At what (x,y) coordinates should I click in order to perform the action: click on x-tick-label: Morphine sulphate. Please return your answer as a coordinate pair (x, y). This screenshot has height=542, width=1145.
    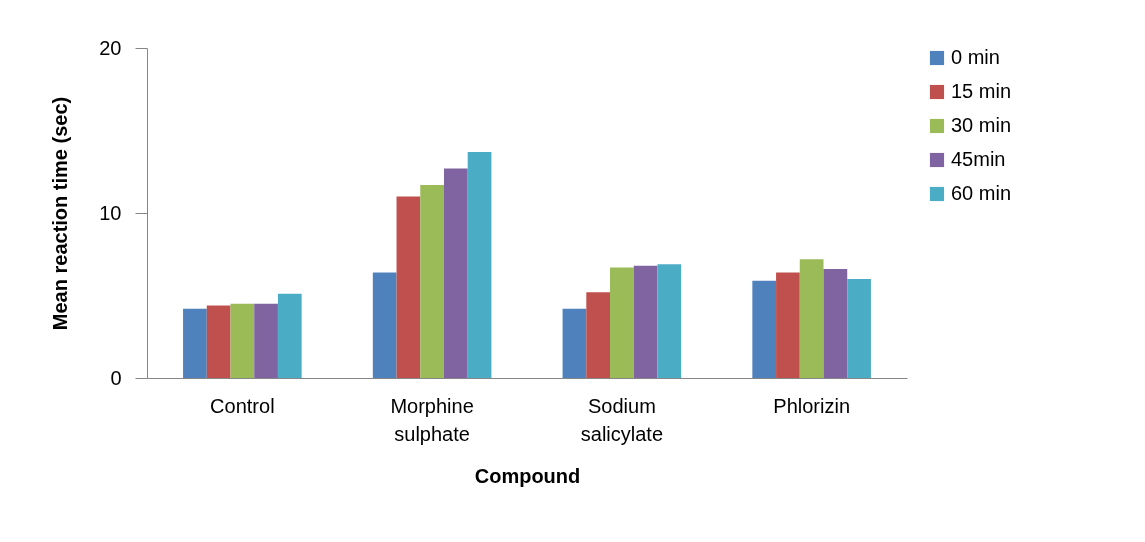
    Looking at the image, I should click on (432, 419).